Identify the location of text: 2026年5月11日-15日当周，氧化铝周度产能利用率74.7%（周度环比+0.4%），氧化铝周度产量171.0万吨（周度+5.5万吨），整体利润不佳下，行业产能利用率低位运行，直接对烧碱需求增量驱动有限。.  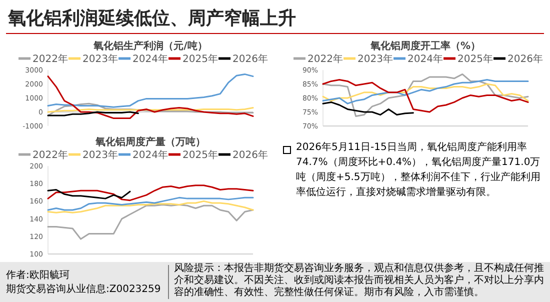
(419, 170).